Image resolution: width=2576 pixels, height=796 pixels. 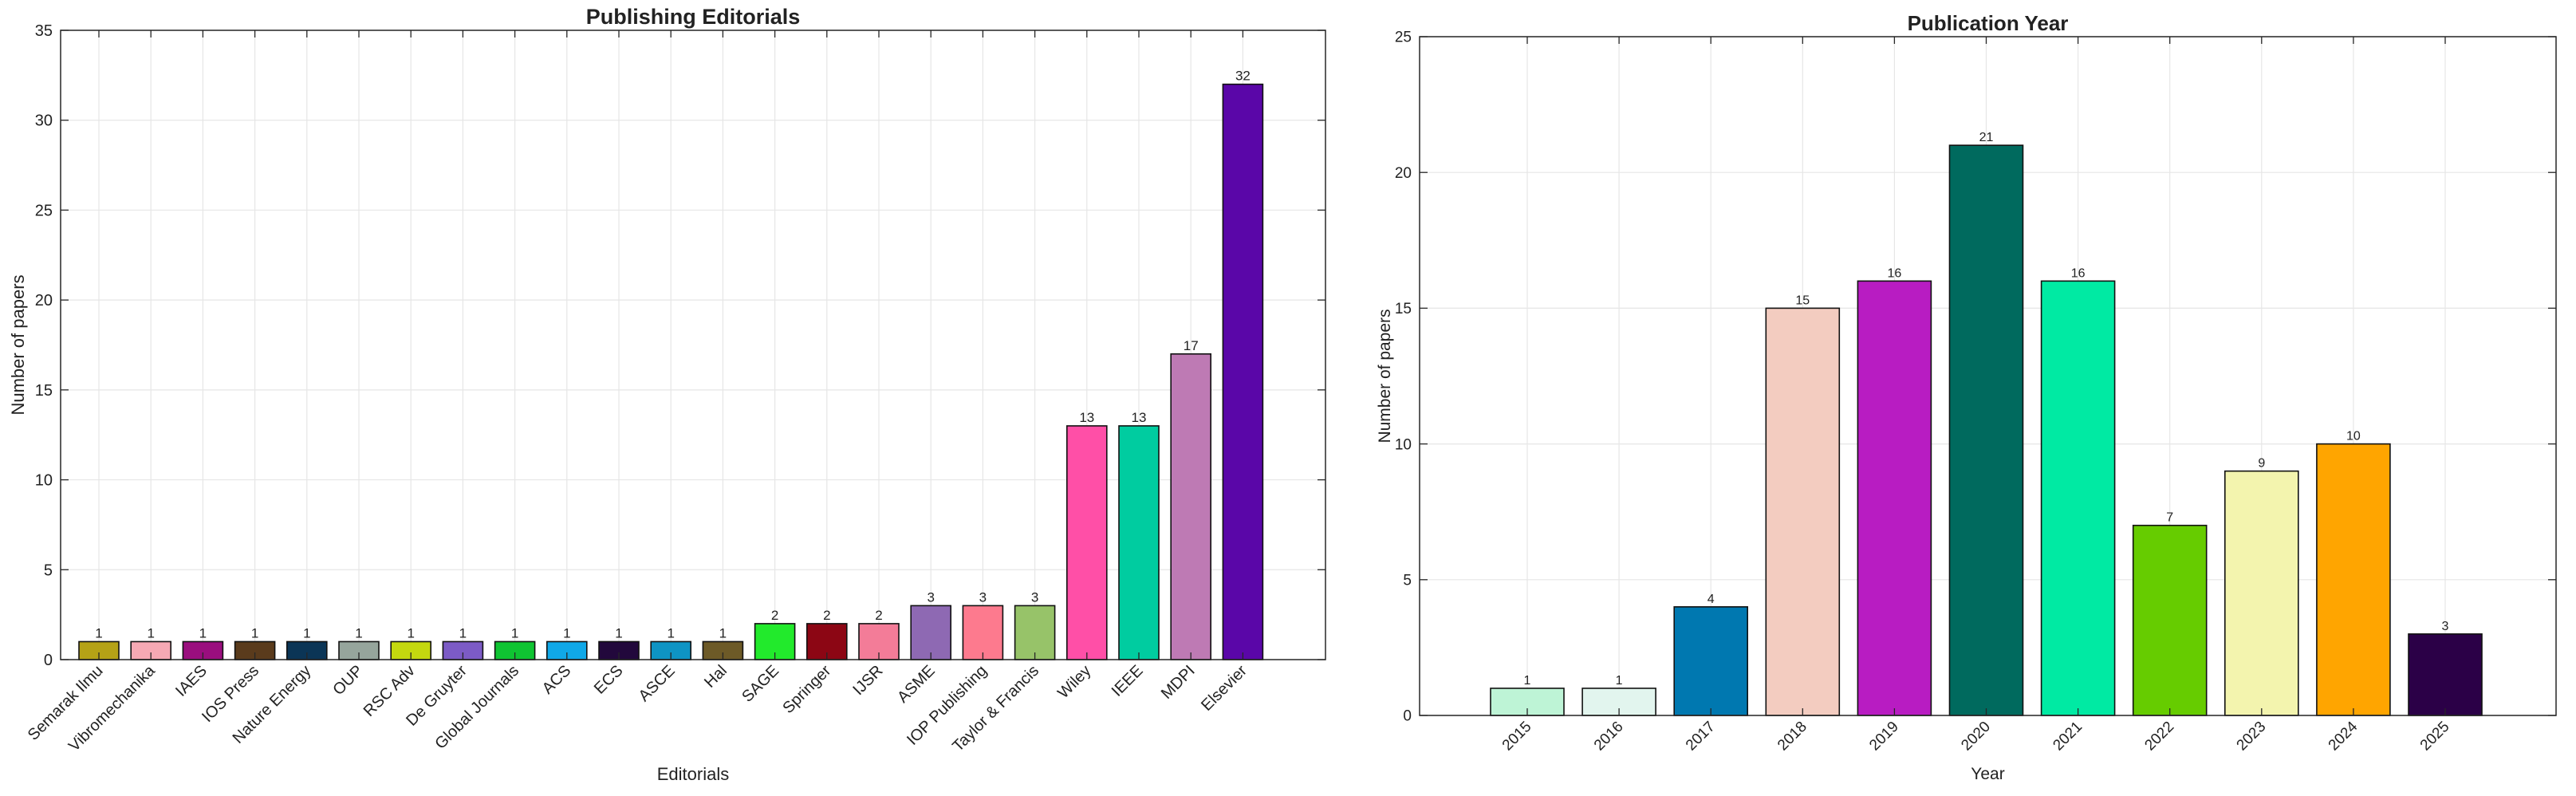 What do you see at coordinates (2068, 737) in the screenshot?
I see `x-tick-label: 2021` at bounding box center [2068, 737].